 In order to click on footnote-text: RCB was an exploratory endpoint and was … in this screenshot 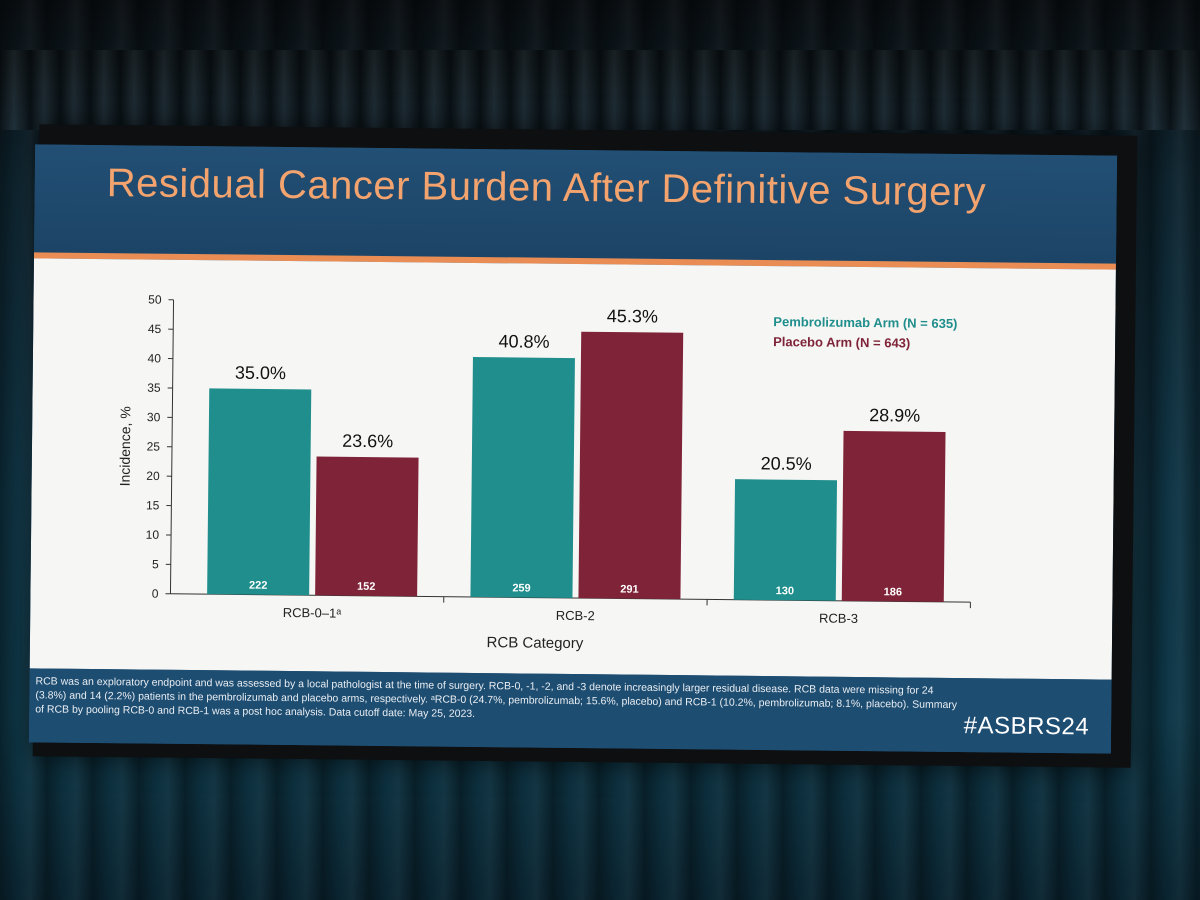, I will do `click(496, 697)`.